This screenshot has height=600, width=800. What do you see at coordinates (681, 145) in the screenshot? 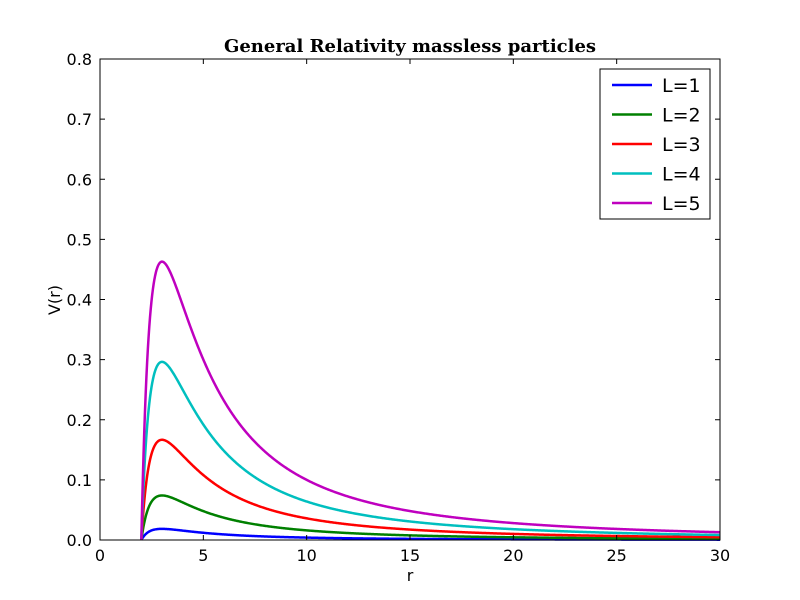
I see `legend-label-L3: L=3` at bounding box center [681, 145].